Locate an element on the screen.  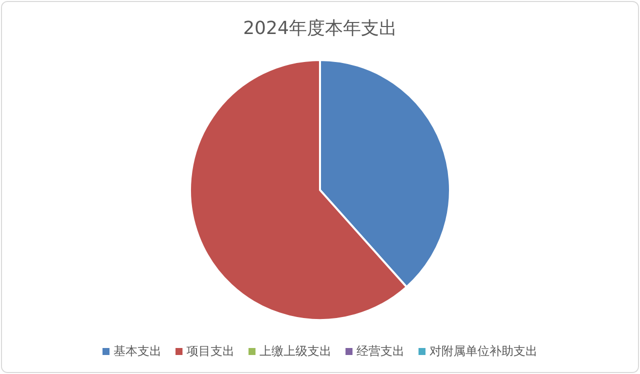
chart-title: 2024年度本年支出 is located at coordinates (320, 28).